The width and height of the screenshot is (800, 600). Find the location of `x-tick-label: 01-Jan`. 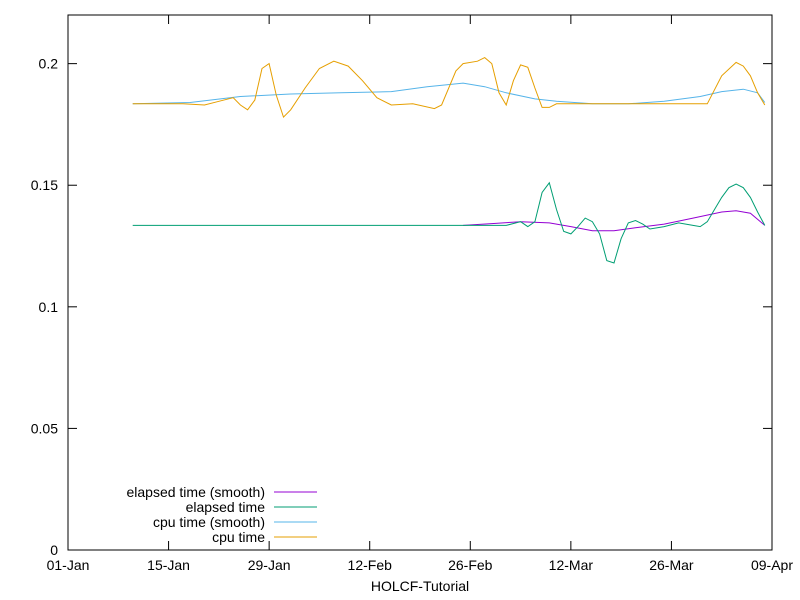

x-tick-label: 01-Jan is located at coordinates (68, 565).